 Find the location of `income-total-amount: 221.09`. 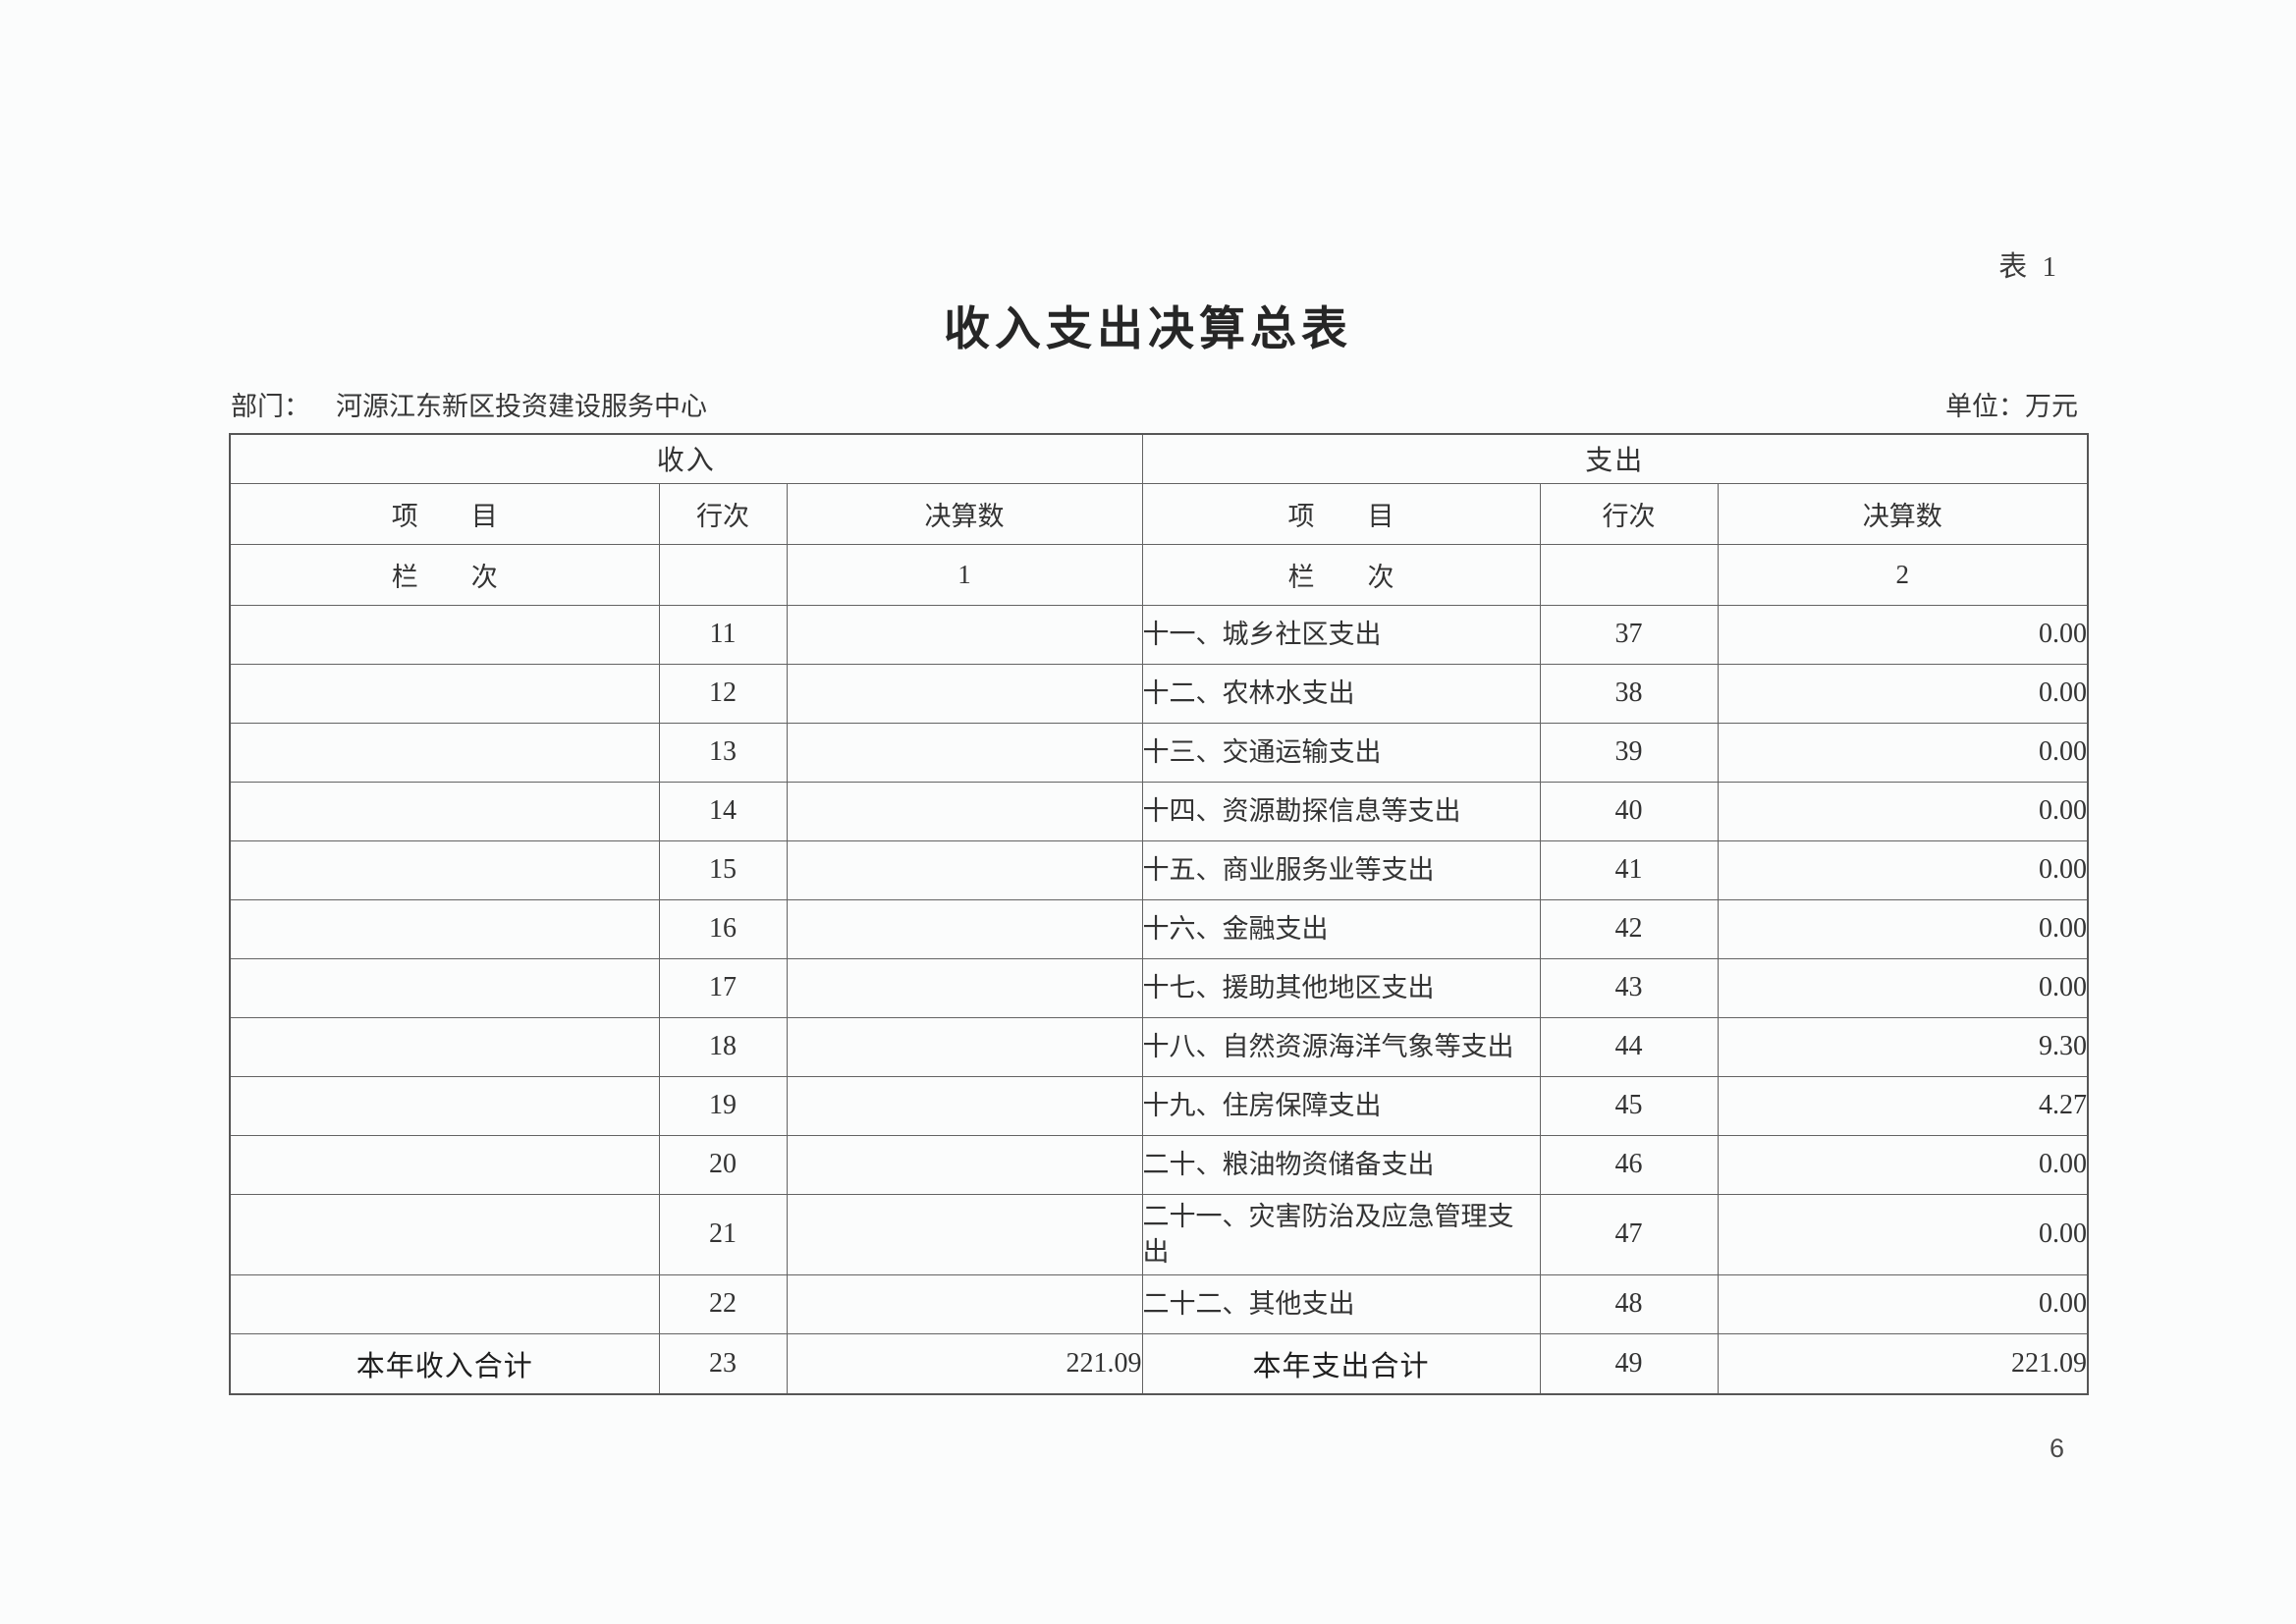

income-total-amount: 221.09 is located at coordinates (964, 1363).